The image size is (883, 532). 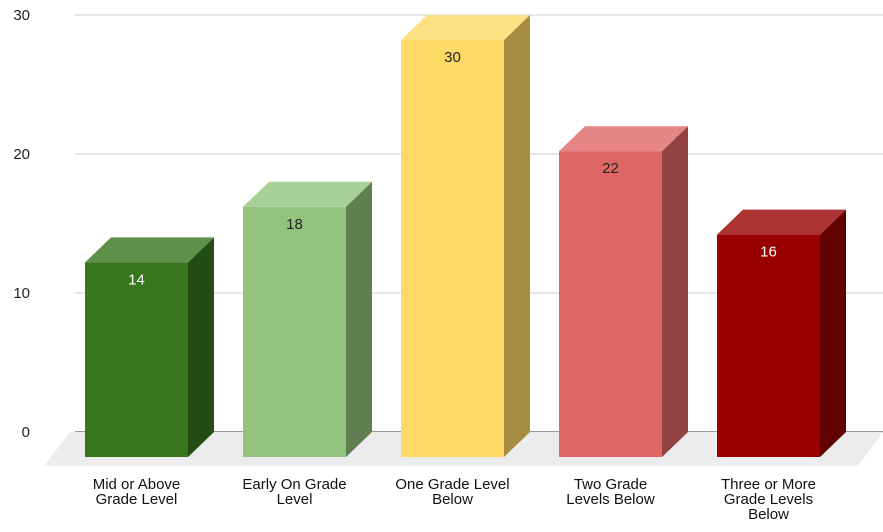 What do you see at coordinates (768, 252) in the screenshot?
I see `data-label: 16` at bounding box center [768, 252].